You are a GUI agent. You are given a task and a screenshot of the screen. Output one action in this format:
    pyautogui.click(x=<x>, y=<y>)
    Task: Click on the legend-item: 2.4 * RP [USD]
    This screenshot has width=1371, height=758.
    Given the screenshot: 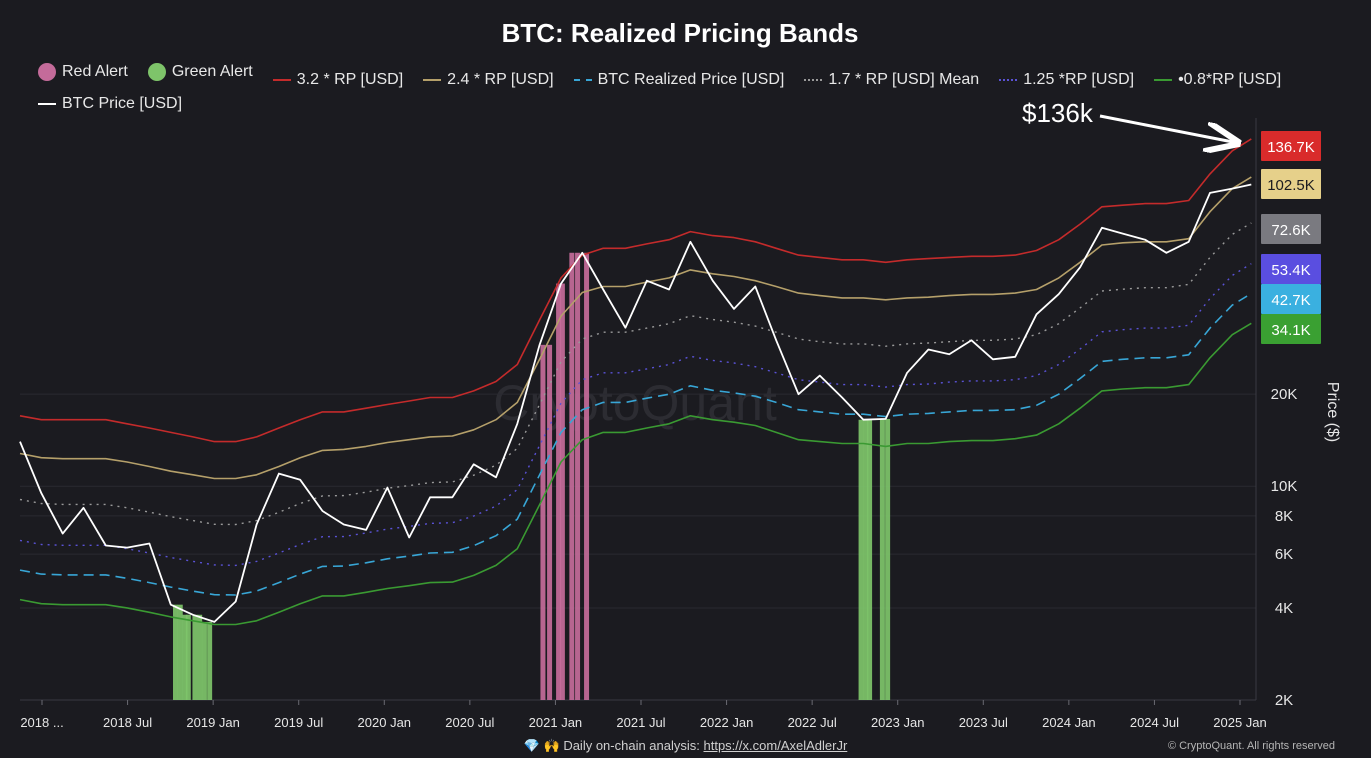 What is the action you would take?
    pyautogui.click(x=488, y=80)
    